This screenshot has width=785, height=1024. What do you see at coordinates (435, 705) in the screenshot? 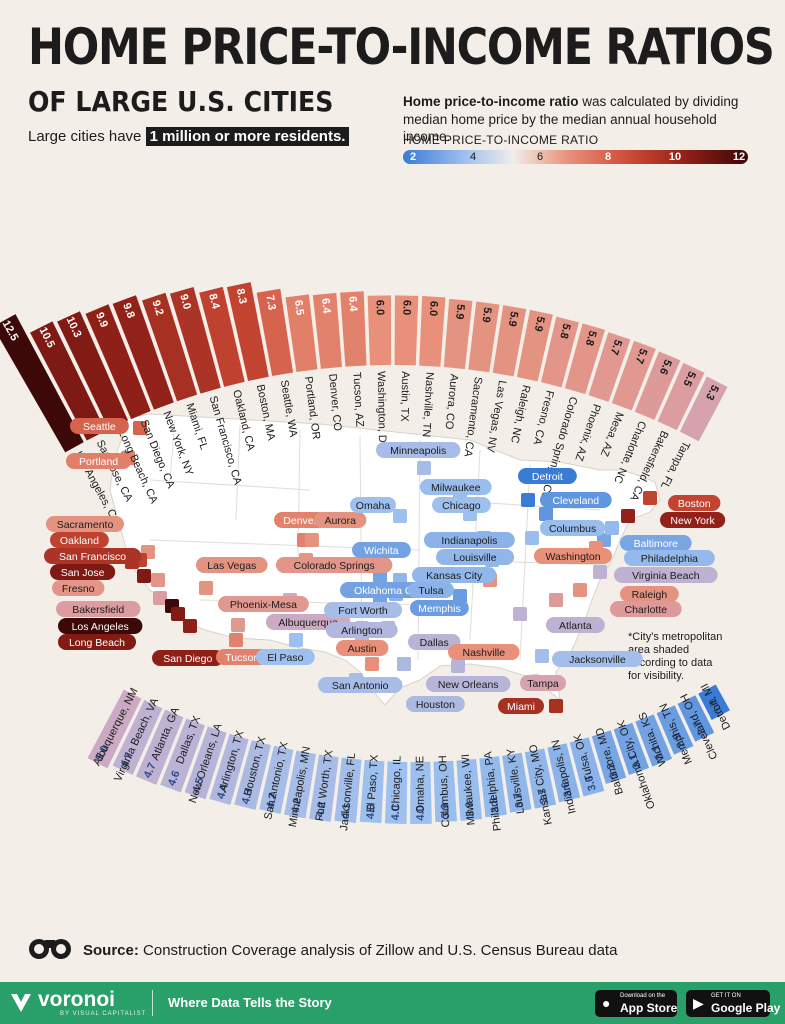
I see `city-label: Houston` at bounding box center [435, 705].